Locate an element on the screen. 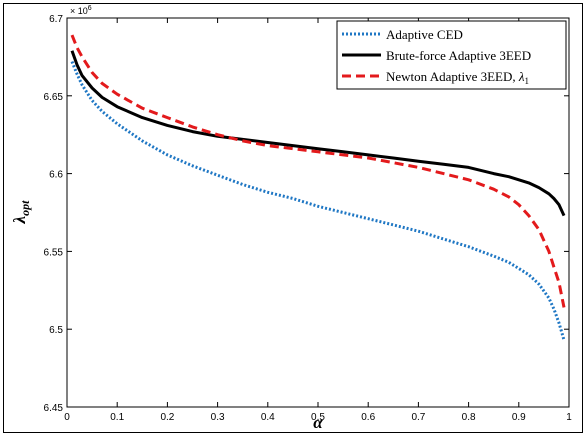 The height and width of the screenshot is (437, 588). x-tick-label: 0.6 is located at coordinates (368, 417).